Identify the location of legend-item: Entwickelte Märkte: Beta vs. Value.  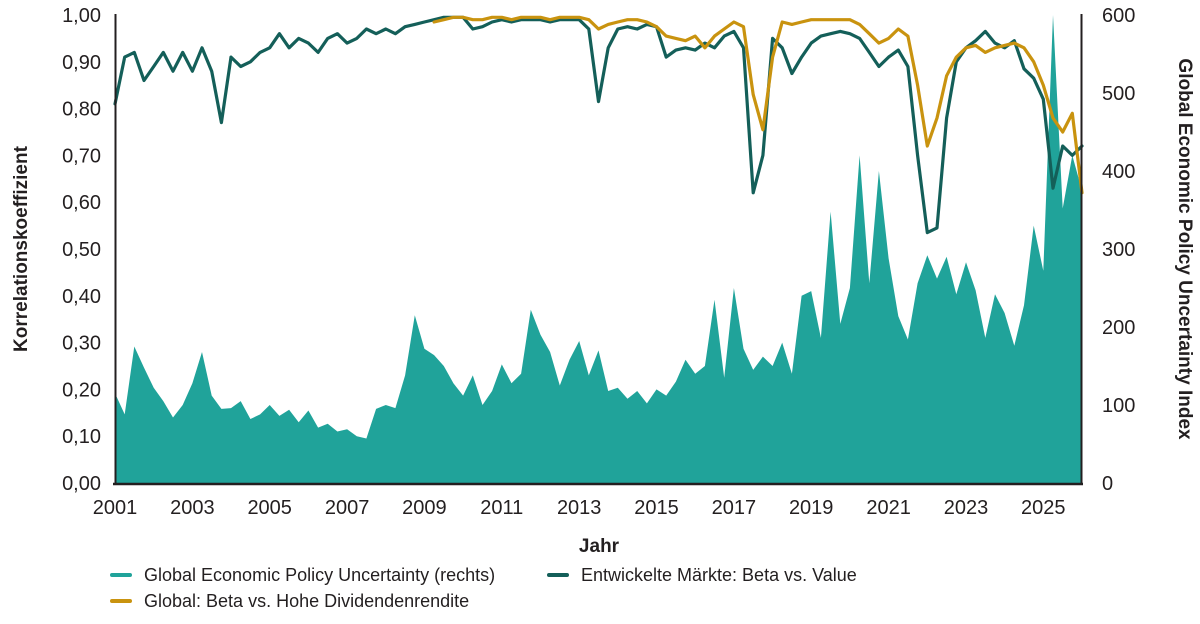
(702, 575).